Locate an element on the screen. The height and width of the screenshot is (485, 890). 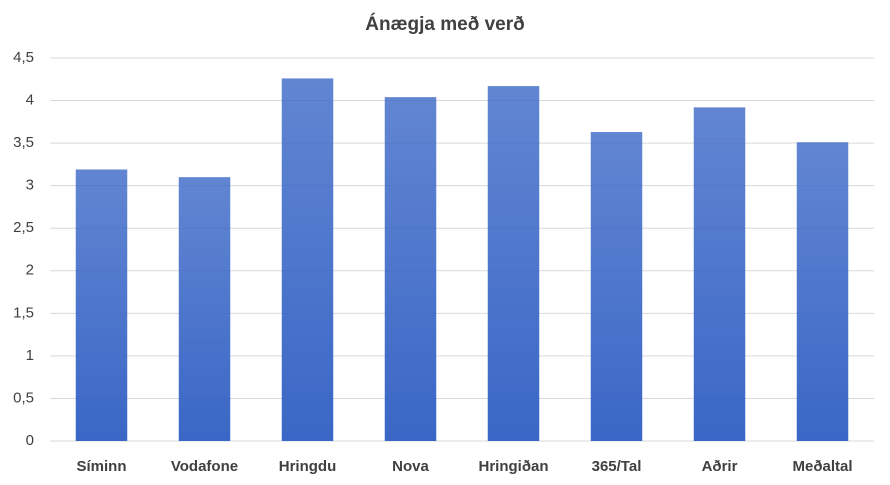
y-tick-label: 4,5 is located at coordinates (23, 57).